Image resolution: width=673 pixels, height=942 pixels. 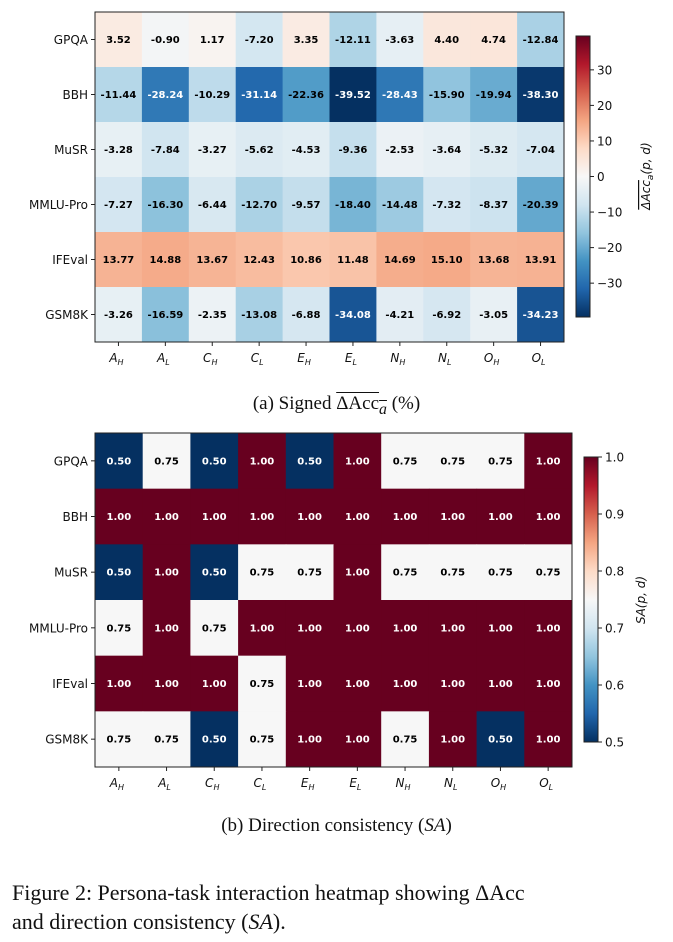 What do you see at coordinates (353, 260) in the screenshot?
I see `cell-value-label: 11.48` at bounding box center [353, 260].